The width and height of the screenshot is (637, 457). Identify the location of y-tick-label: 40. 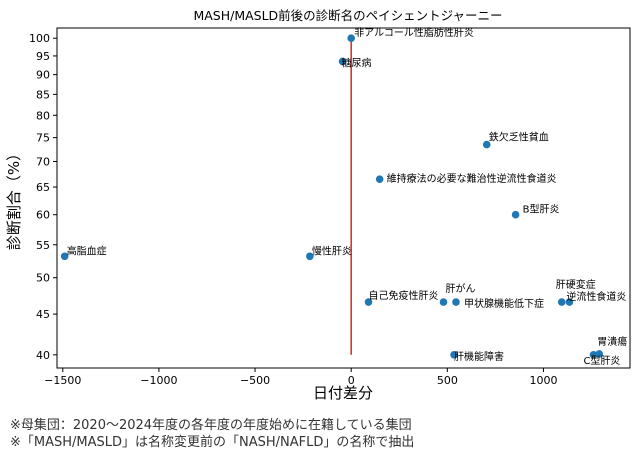
(43, 355).